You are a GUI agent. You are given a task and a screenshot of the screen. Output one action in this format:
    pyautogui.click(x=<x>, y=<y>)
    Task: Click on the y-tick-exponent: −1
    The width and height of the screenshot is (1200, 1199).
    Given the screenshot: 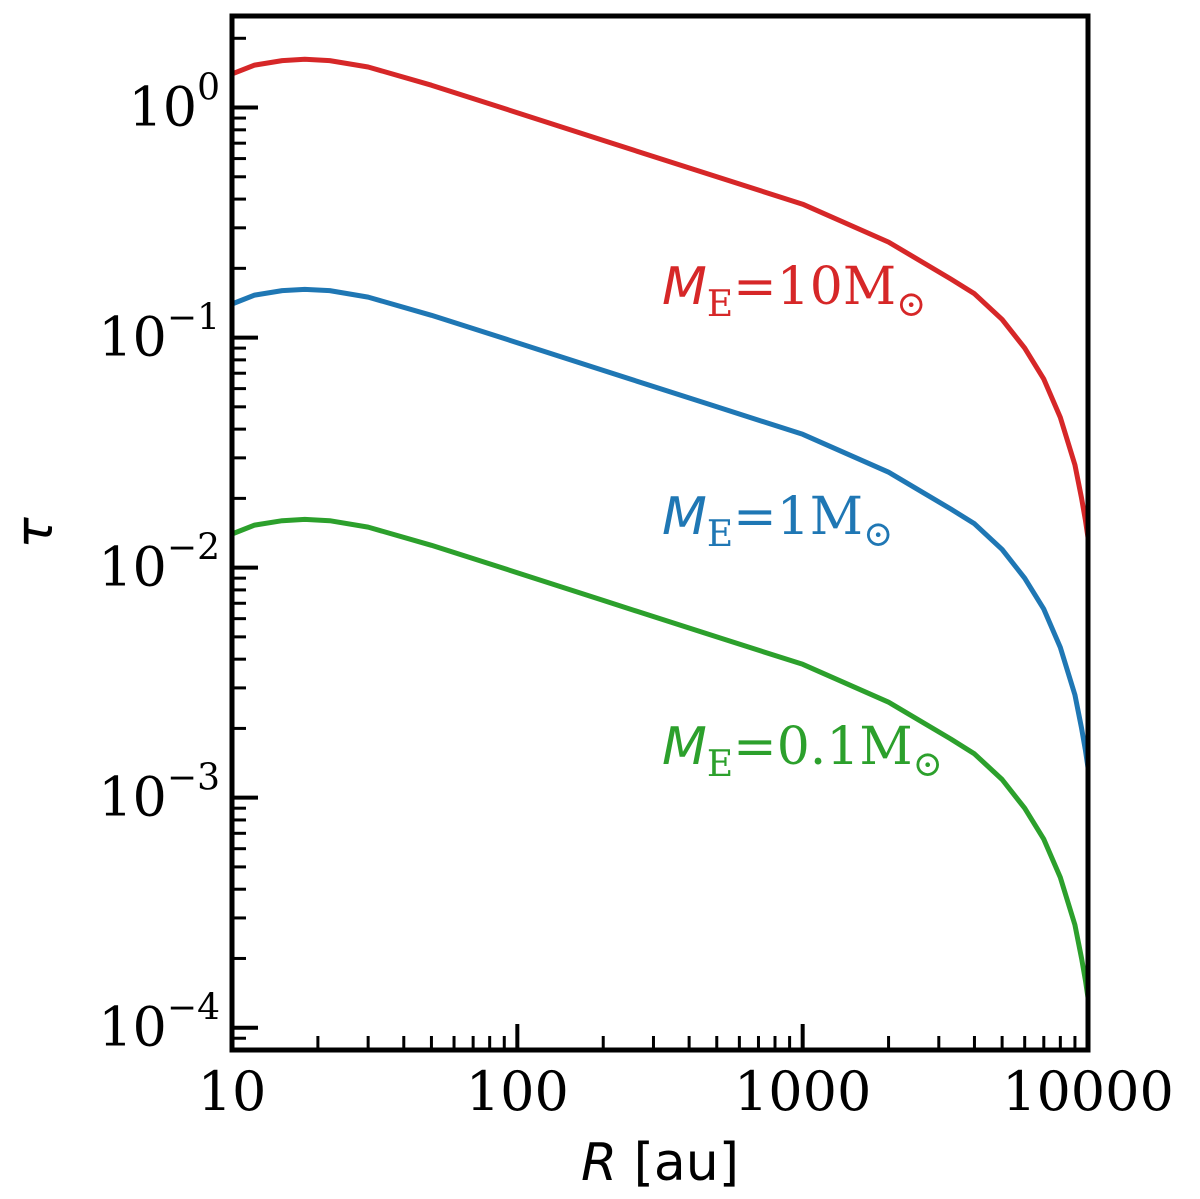 What is the action you would take?
    pyautogui.click(x=193, y=318)
    